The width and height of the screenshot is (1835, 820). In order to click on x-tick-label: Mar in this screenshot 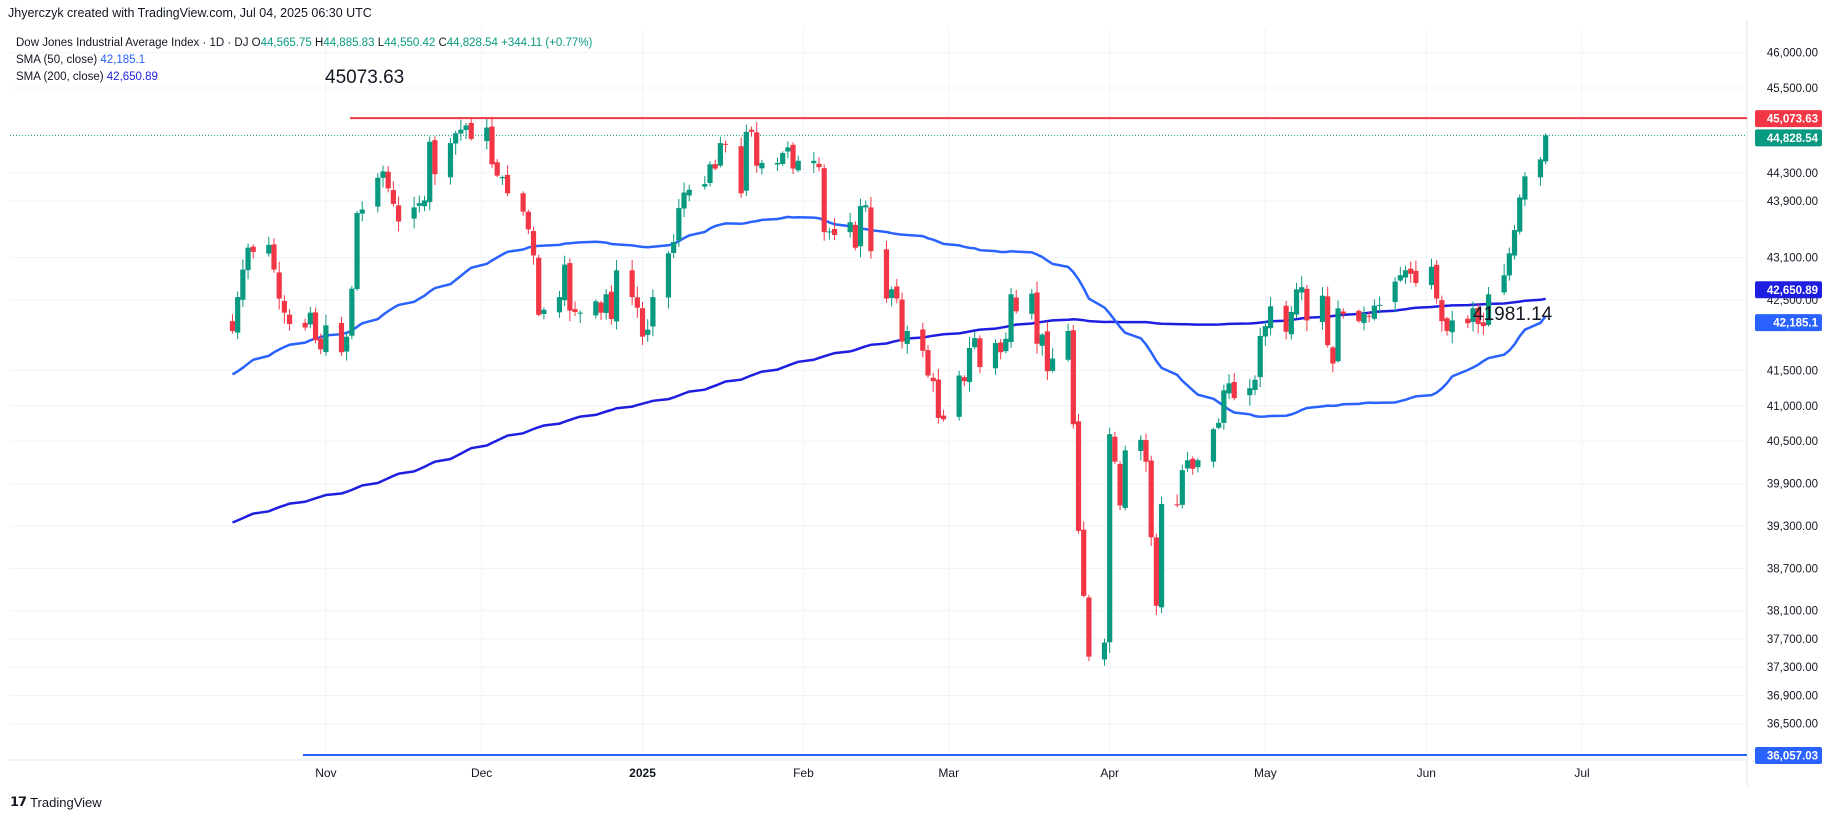, I will do `click(948, 773)`.